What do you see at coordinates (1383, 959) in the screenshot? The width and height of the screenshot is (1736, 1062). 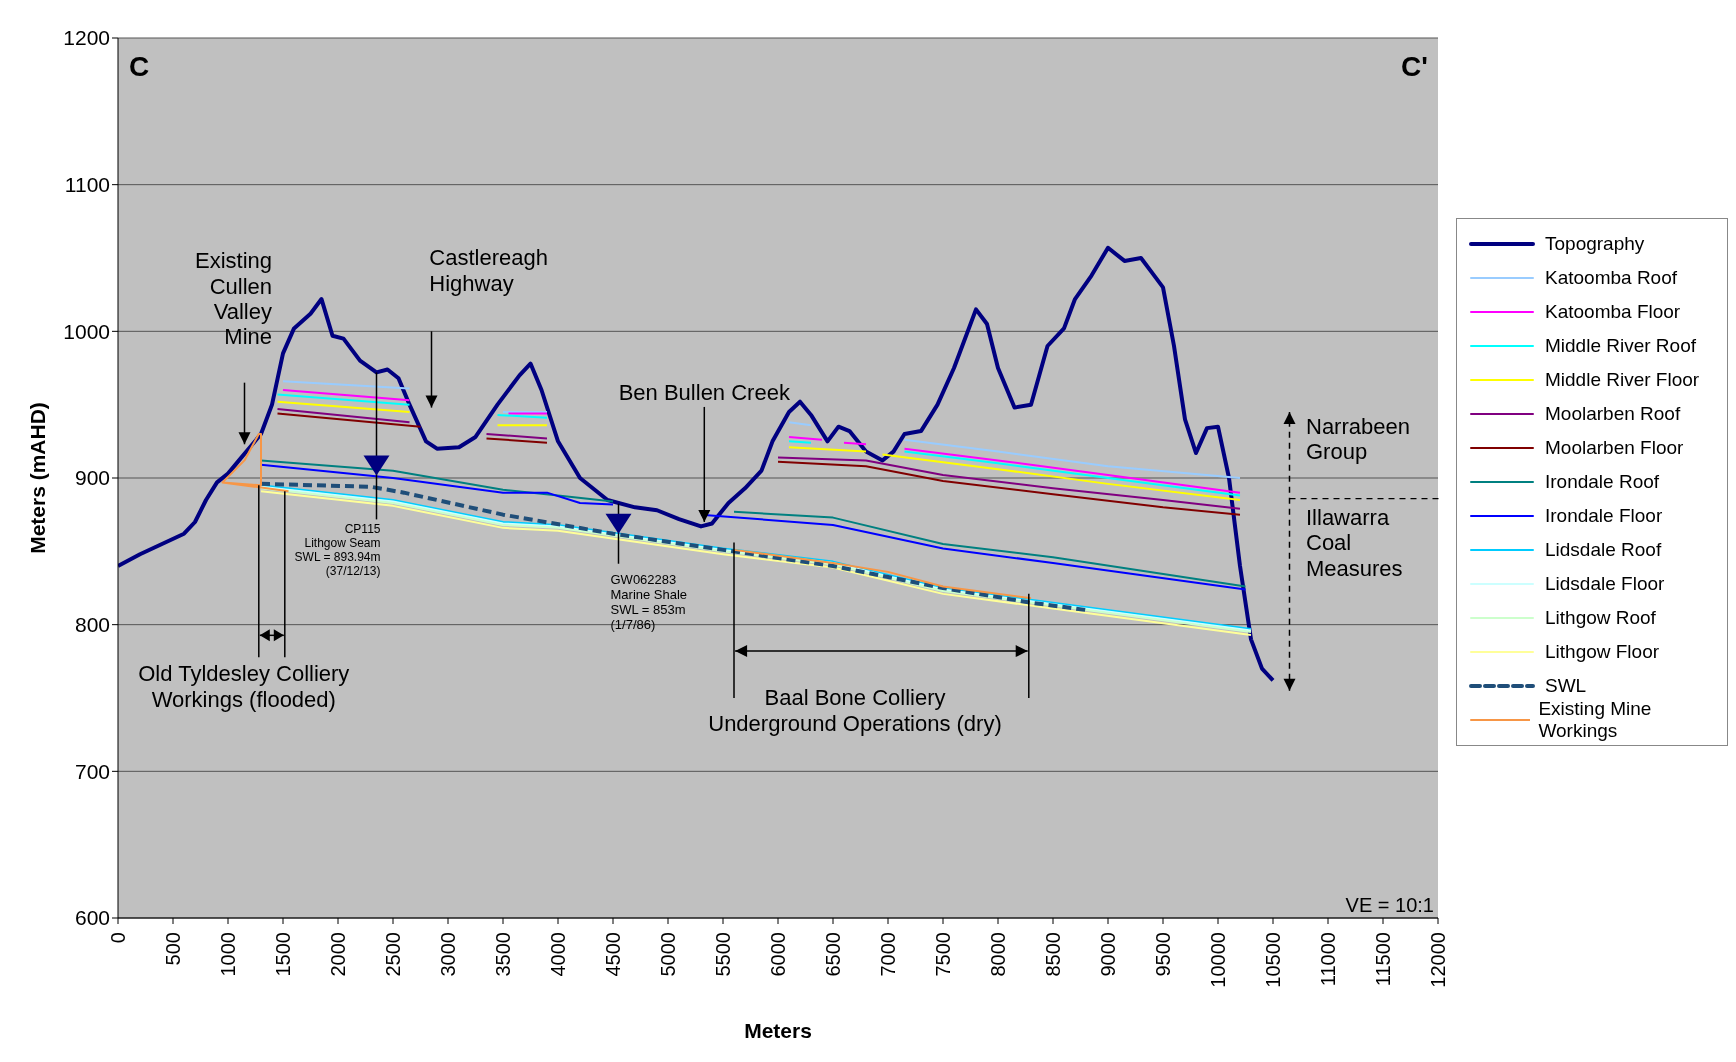 I see `x-tick-label: 11500` at bounding box center [1383, 959].